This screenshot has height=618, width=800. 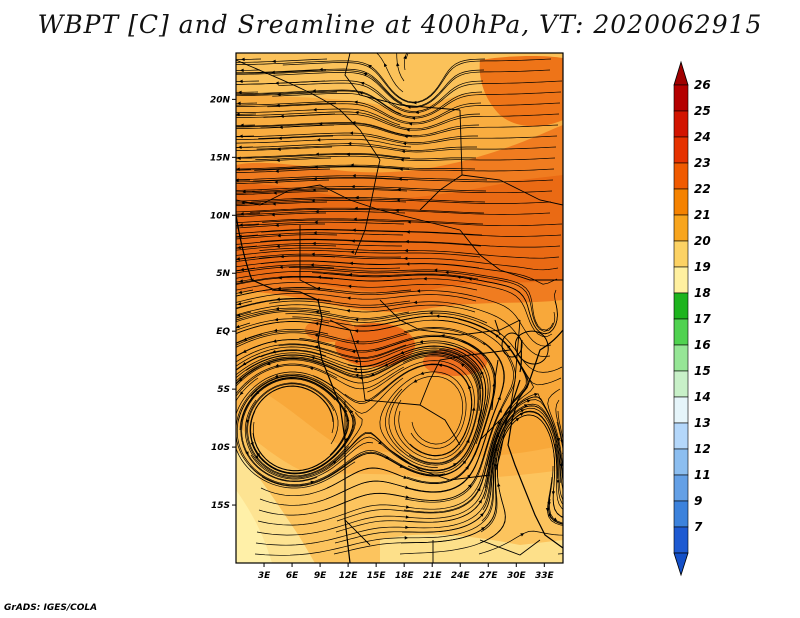 I want to click on lon-tick-label: 15E, so click(x=377, y=576).